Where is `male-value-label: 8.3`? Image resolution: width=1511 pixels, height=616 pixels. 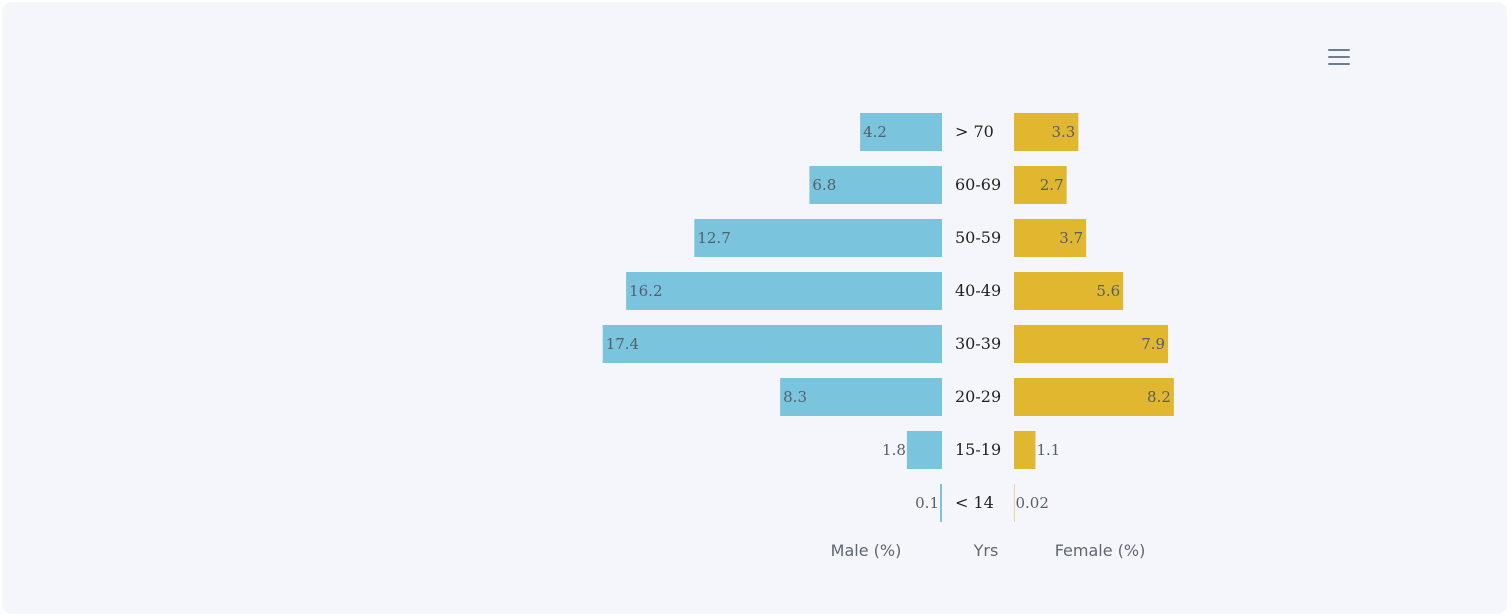 male-value-label: 8.3 is located at coordinates (795, 397).